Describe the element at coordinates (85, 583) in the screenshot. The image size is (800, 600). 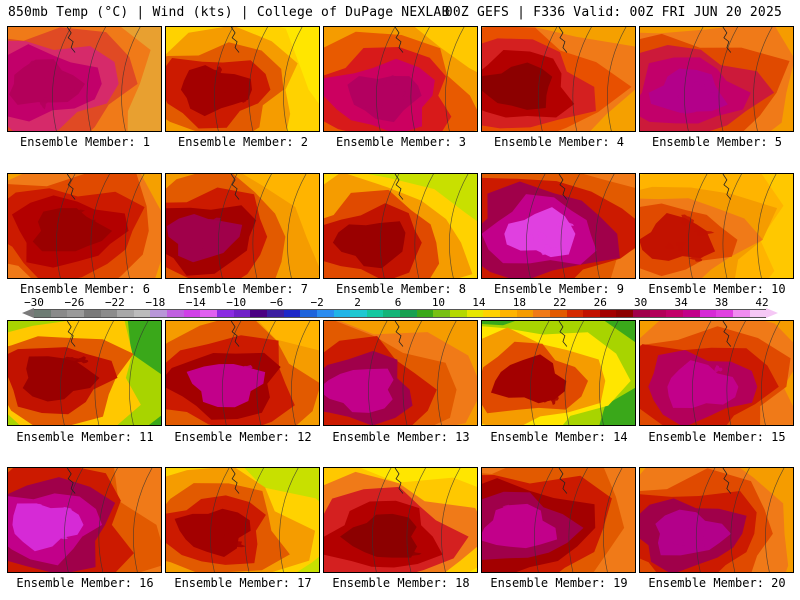
I see `ensemble-member-label: Ensemble Member: 16` at that location.